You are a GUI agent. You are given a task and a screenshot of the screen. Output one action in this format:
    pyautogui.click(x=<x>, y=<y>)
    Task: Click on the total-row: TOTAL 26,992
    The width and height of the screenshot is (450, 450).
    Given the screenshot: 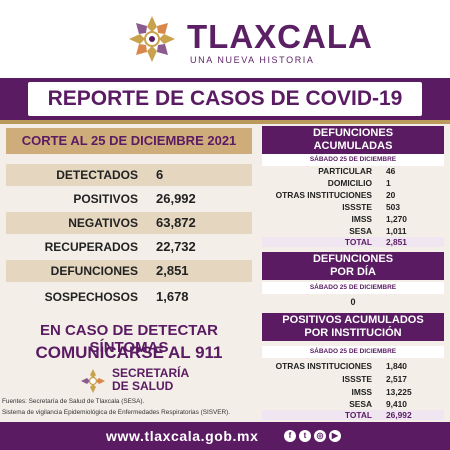 What is the action you would take?
    pyautogui.click(x=353, y=415)
    